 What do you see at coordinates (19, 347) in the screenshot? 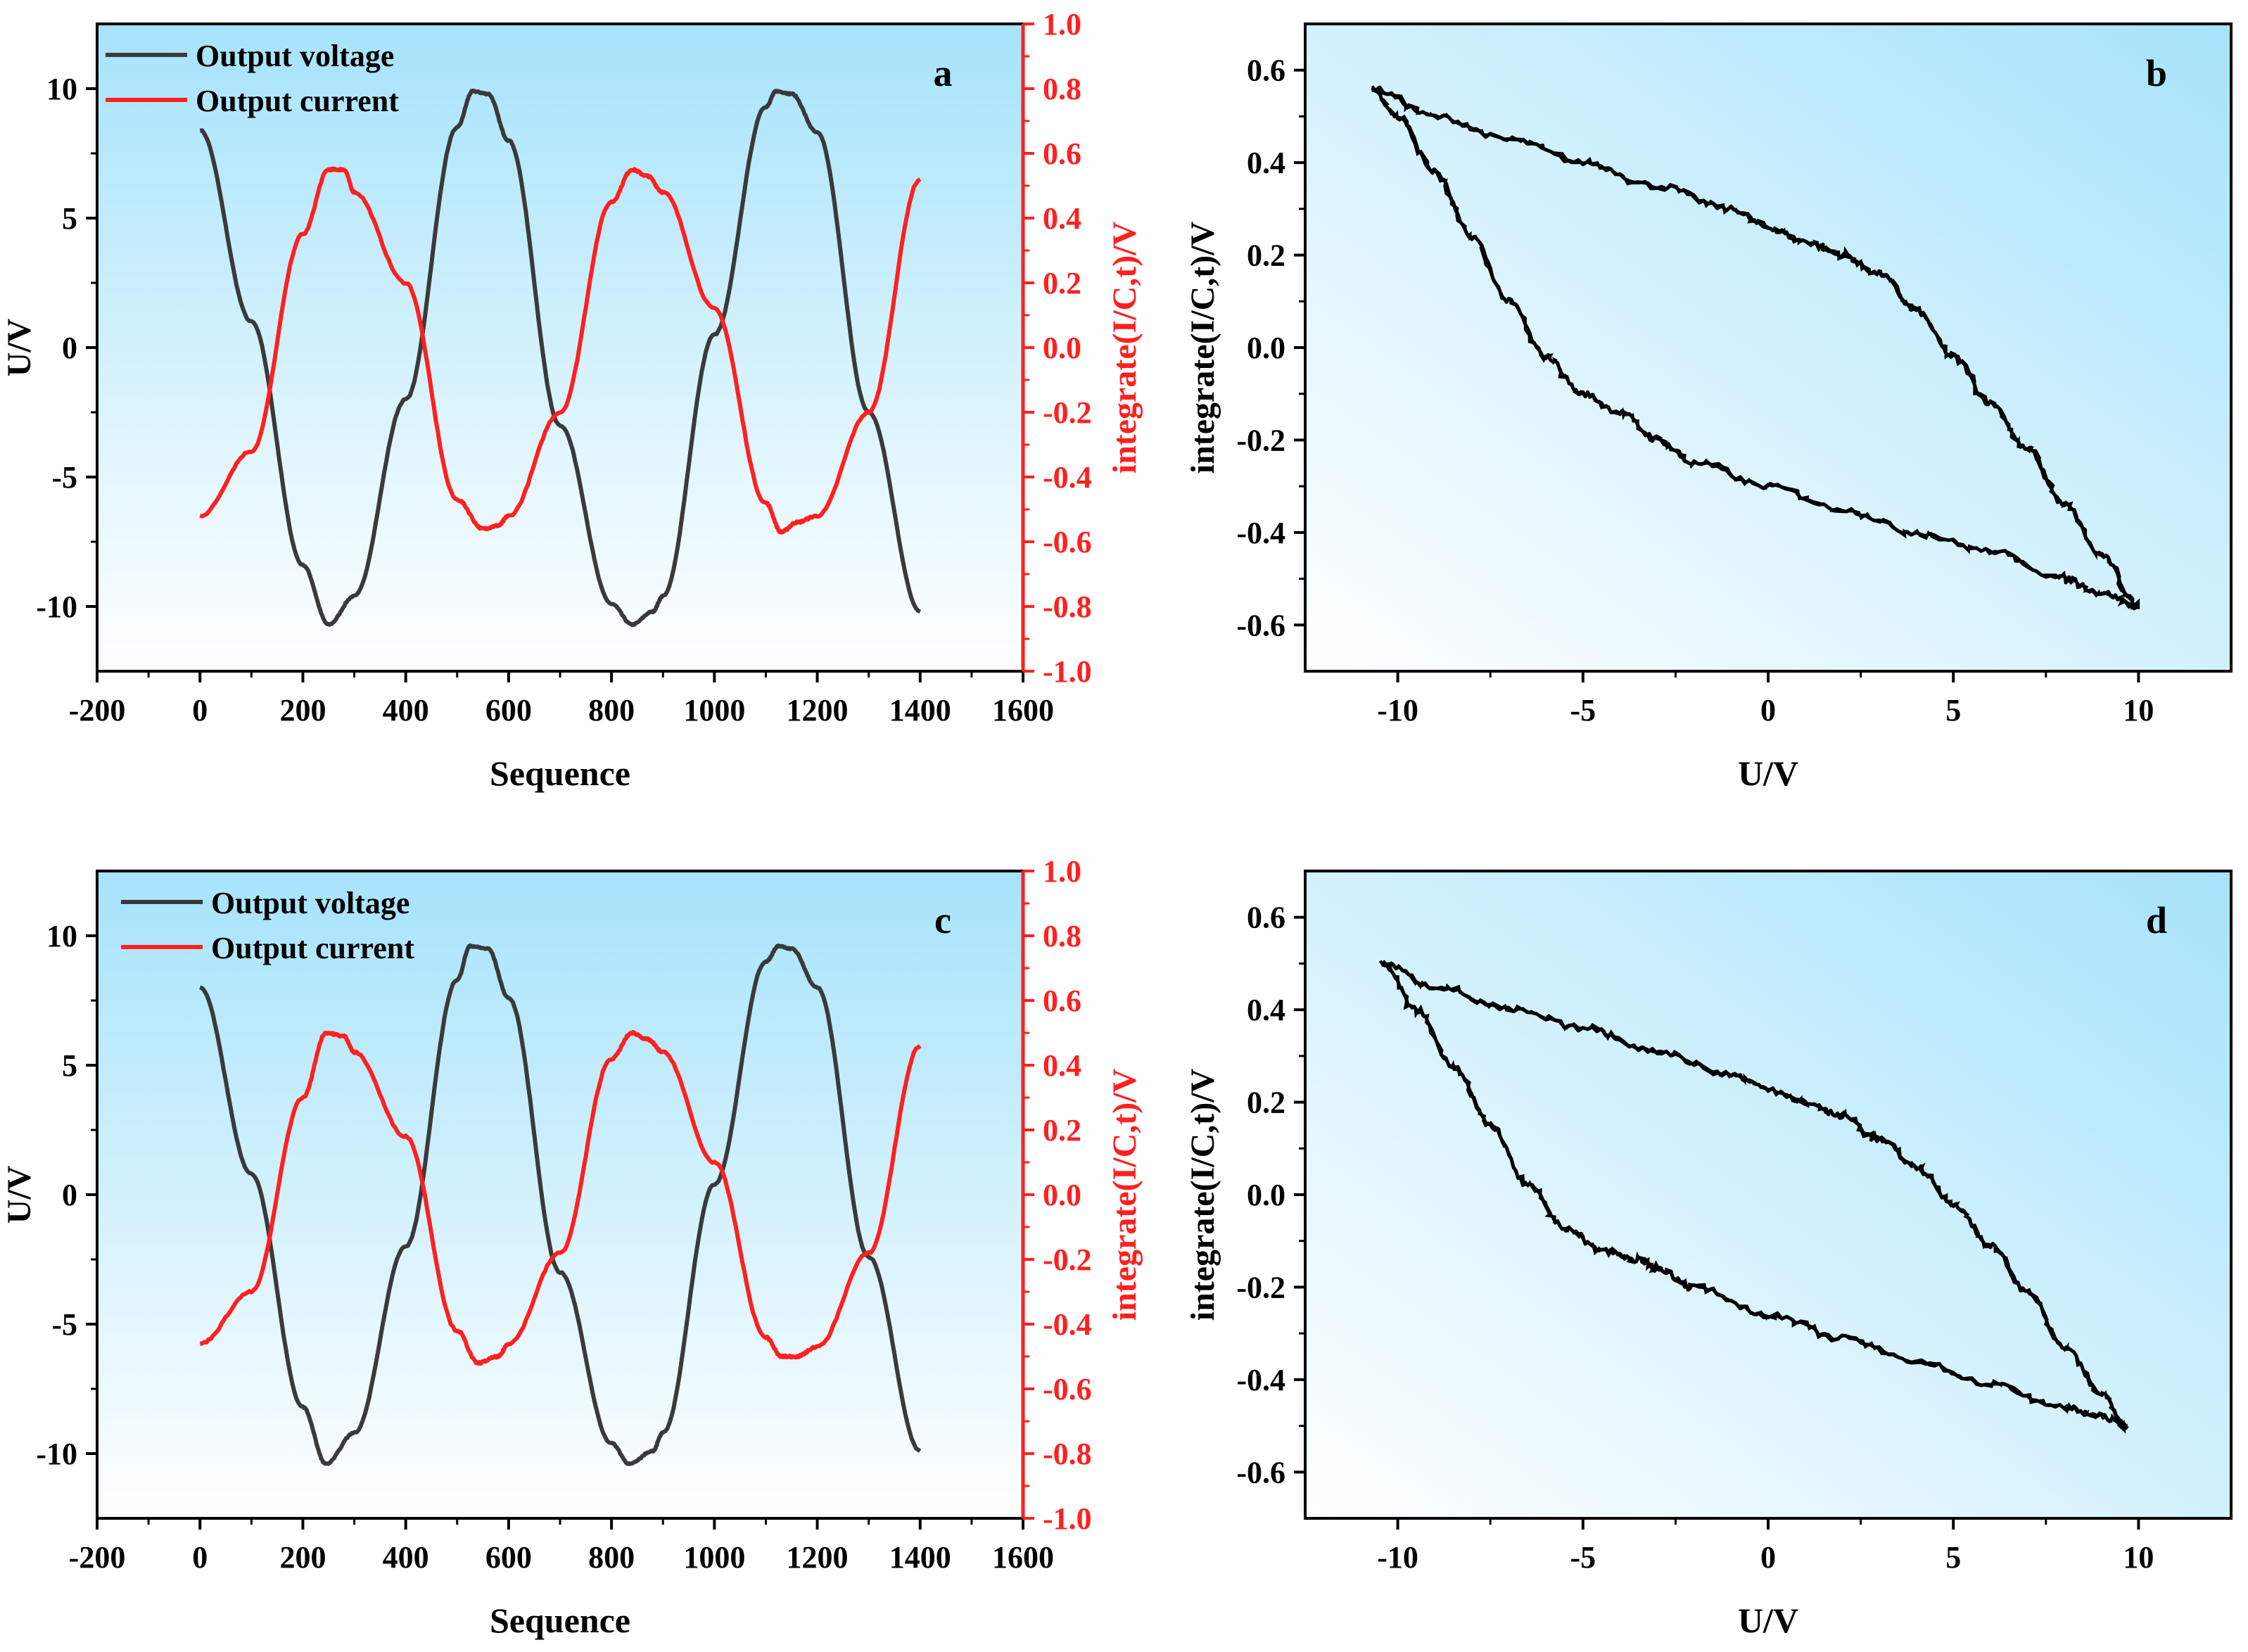
I see `y-axis-label: U/V` at bounding box center [19, 347].